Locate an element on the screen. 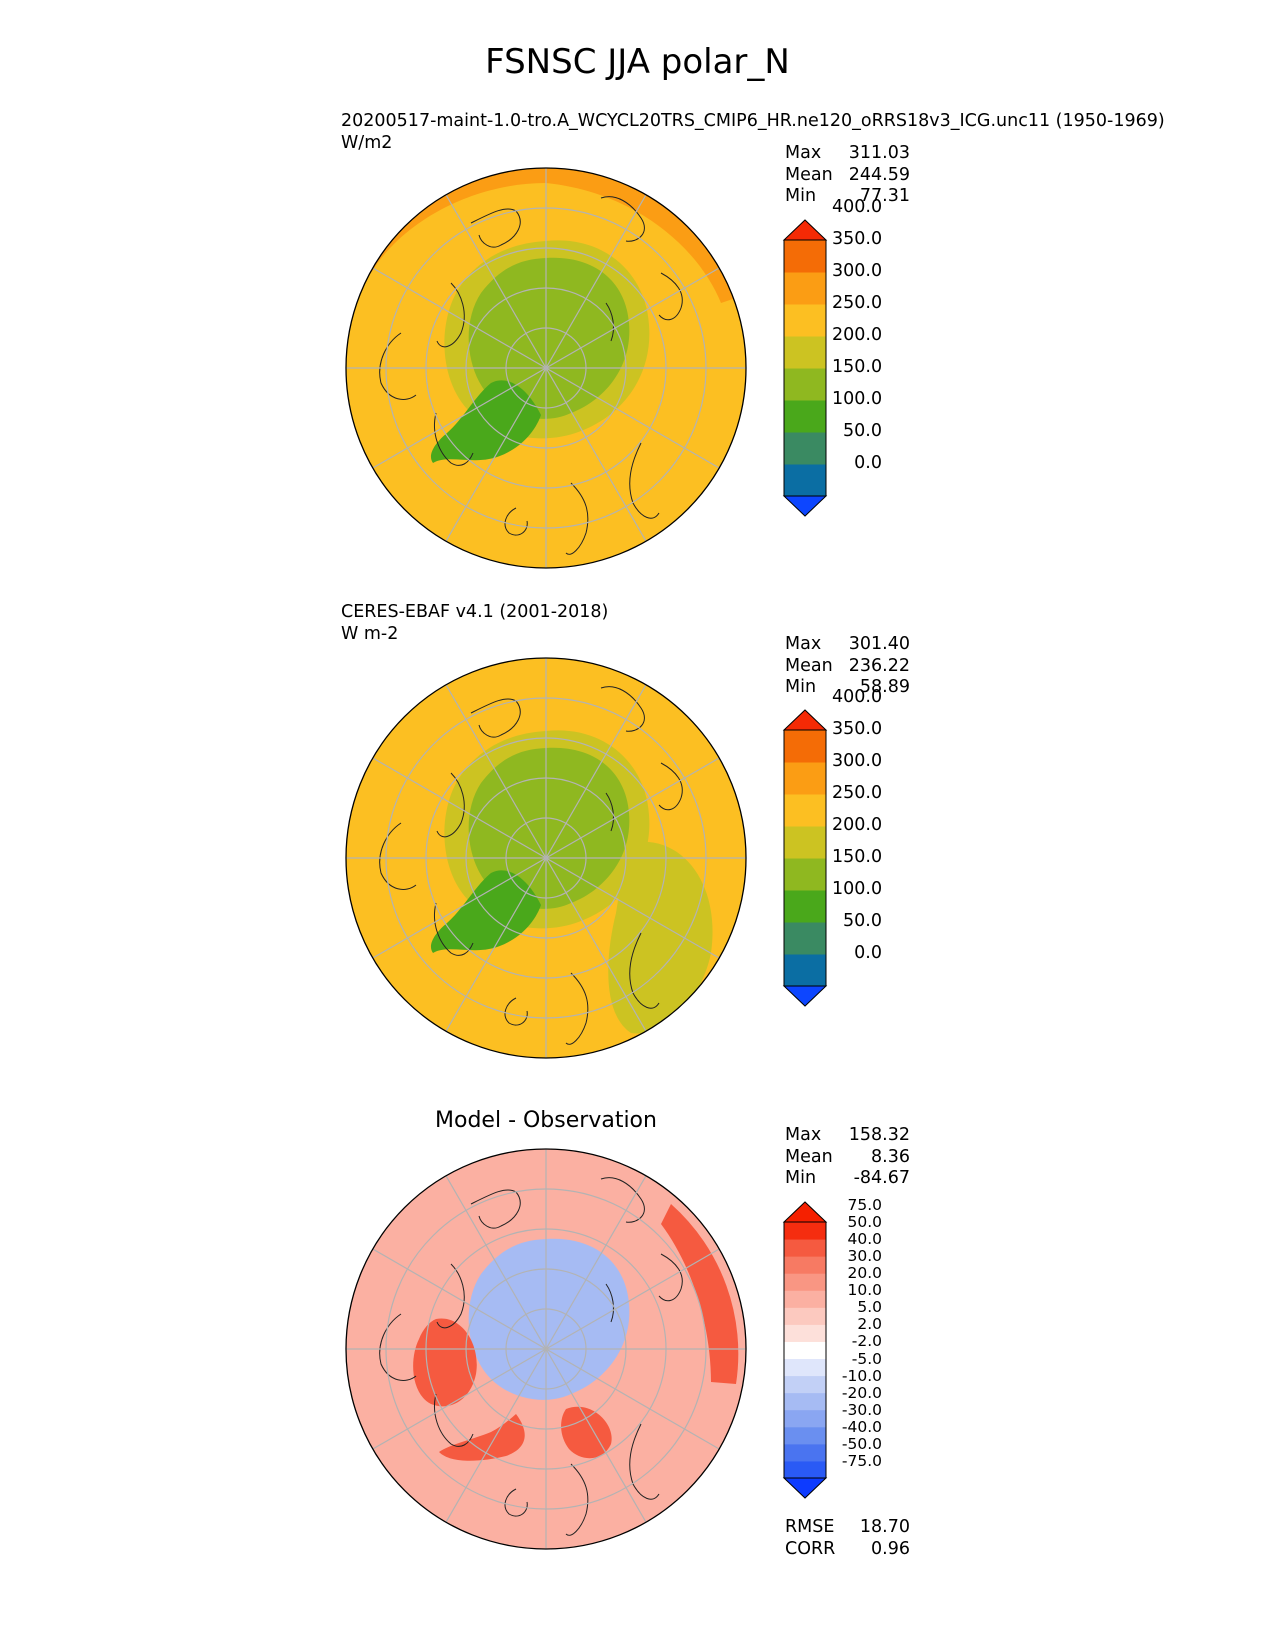 The image size is (1275, 1650). colorbar-tick-label: 40.0 is located at coordinates (864, 1239).